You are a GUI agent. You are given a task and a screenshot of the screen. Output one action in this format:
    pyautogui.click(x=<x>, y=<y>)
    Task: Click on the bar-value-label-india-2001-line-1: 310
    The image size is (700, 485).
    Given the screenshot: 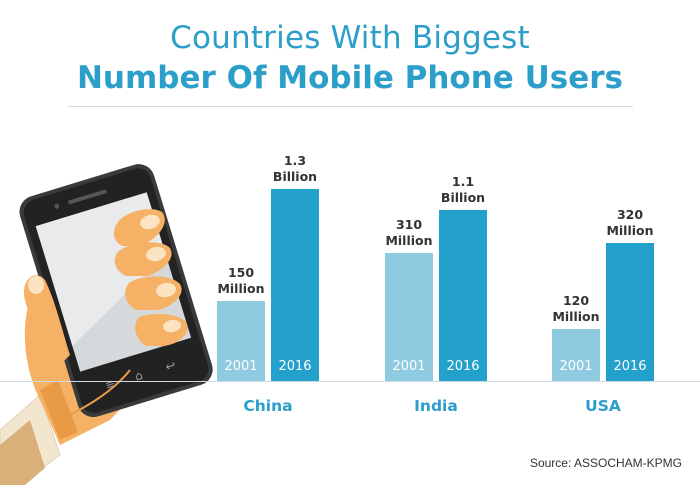 What is the action you would take?
    pyautogui.click(x=409, y=224)
    